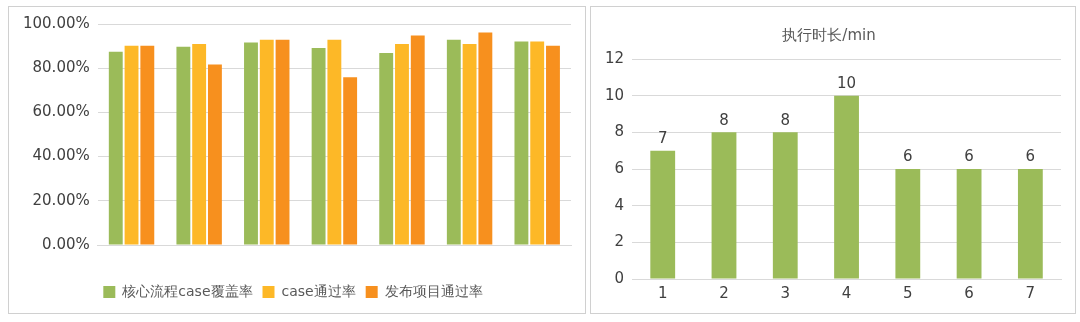  Describe the element at coordinates (318, 290) in the screenshot. I see `legend-label: case通过率` at that location.